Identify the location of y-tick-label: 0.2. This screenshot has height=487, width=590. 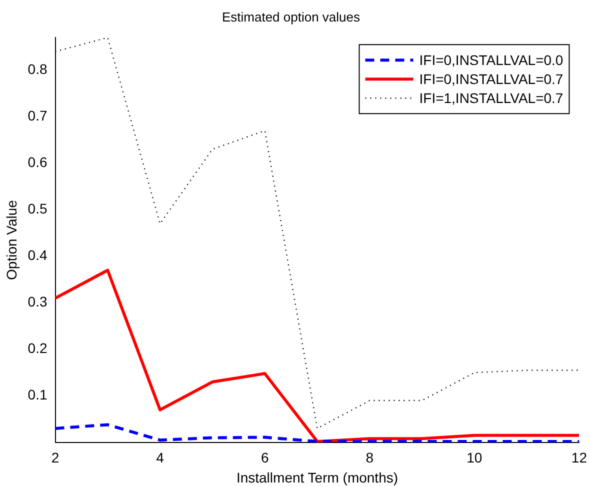
(38, 348).